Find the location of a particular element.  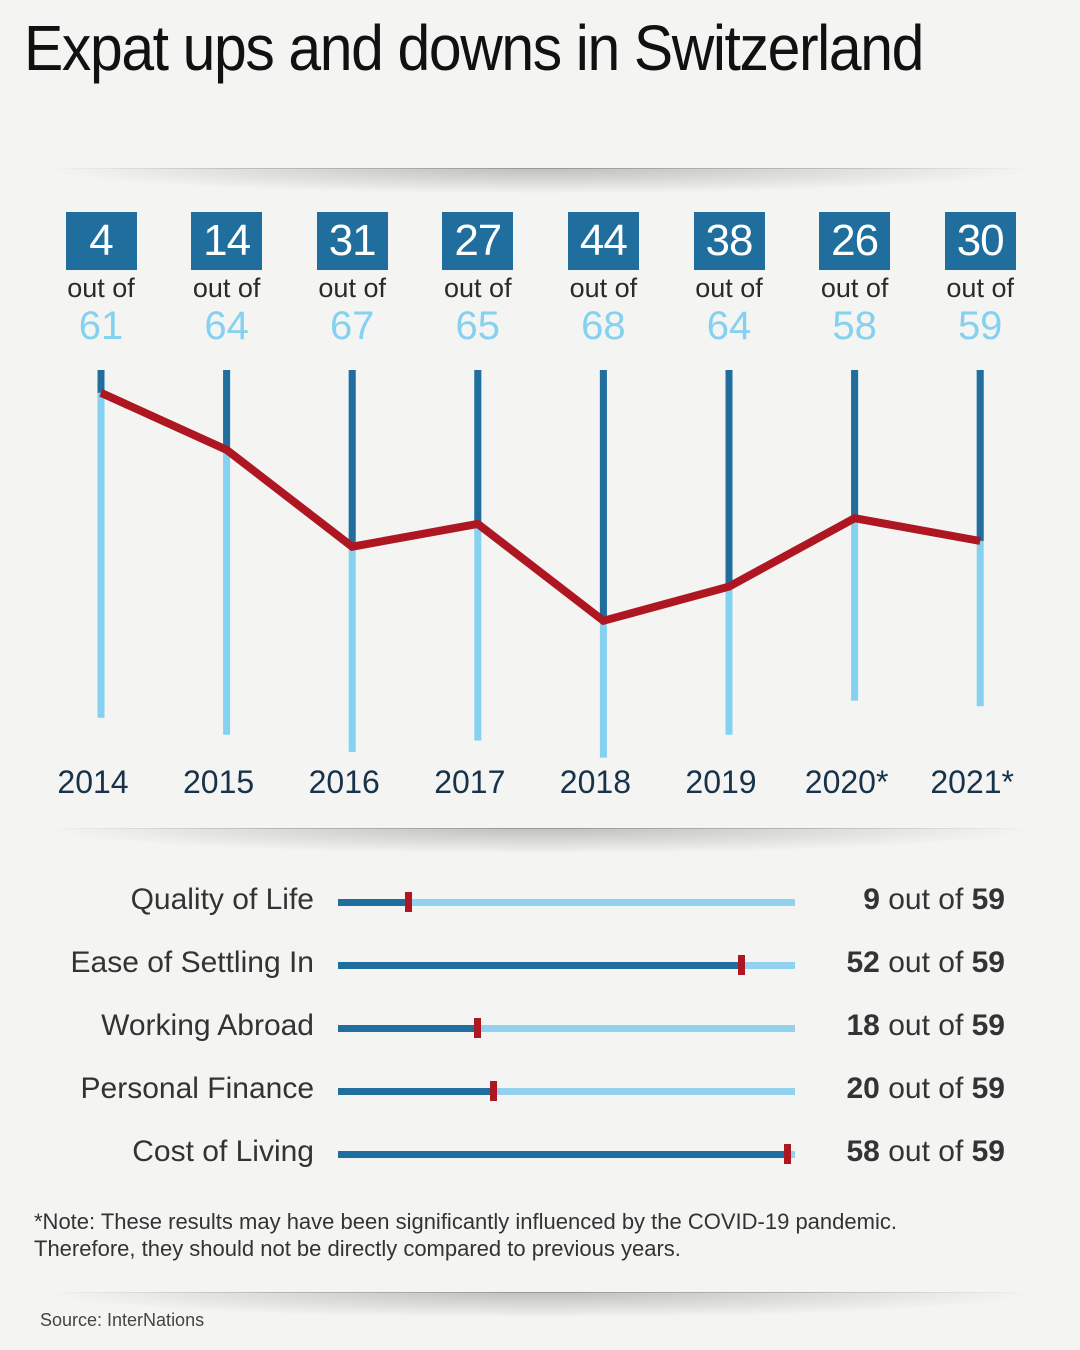

year-label: 2019 is located at coordinates (721, 782).